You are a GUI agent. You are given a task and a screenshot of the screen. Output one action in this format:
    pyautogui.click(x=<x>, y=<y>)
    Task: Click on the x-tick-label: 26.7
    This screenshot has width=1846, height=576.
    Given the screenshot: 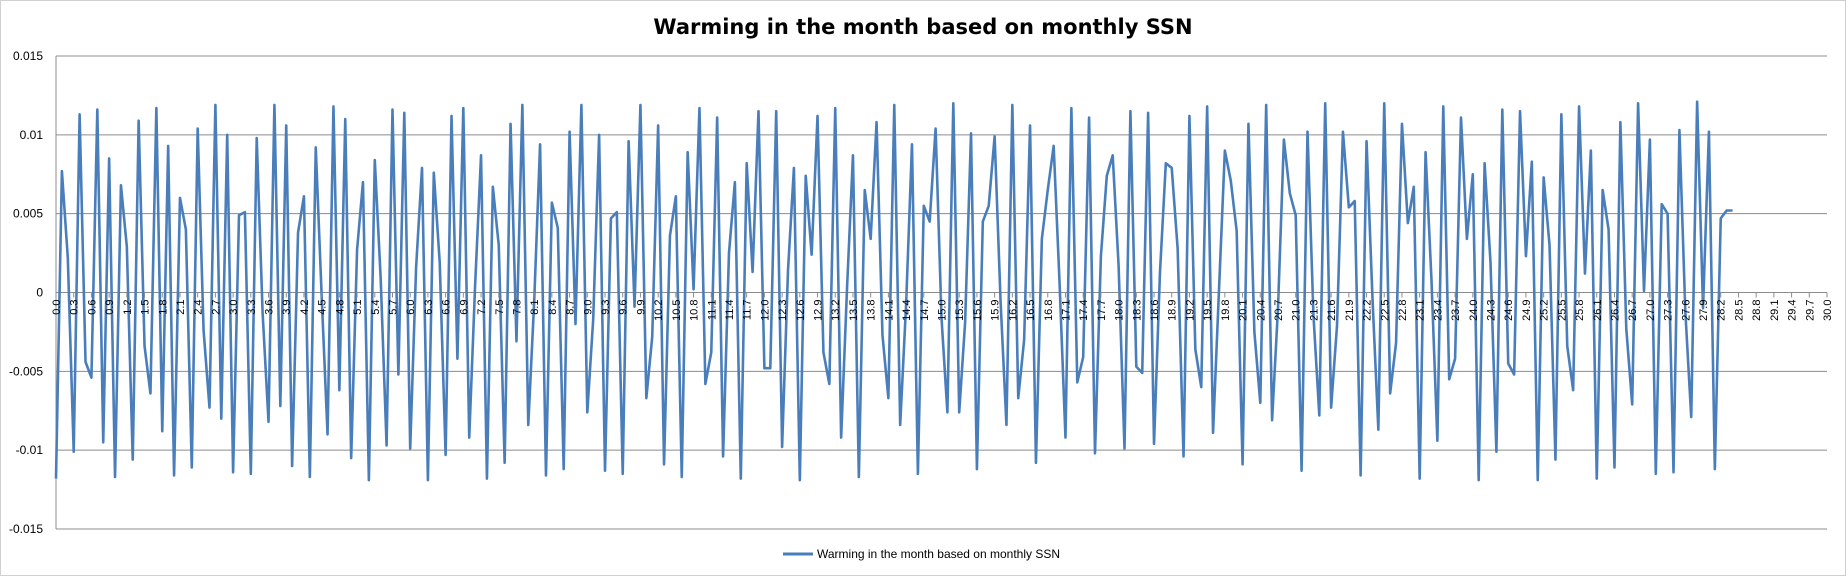 What is the action you would take?
    pyautogui.click(x=1633, y=310)
    